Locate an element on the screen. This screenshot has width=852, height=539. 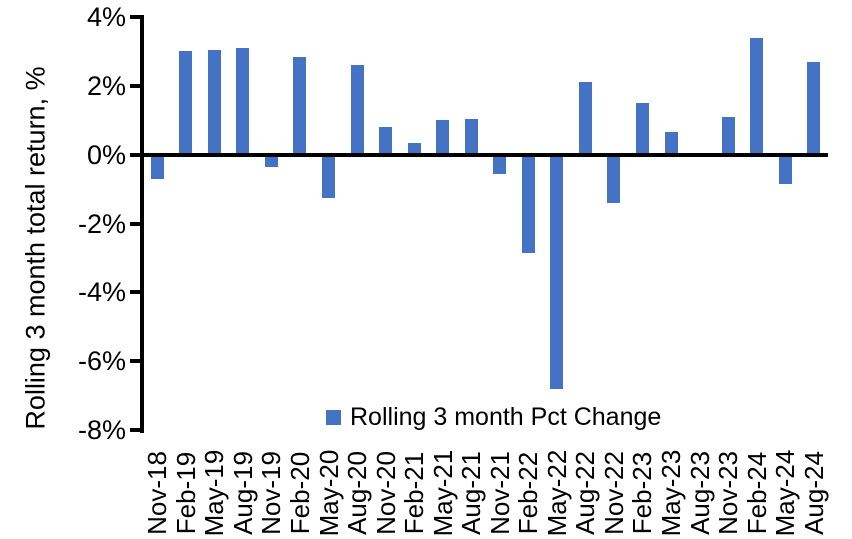
legend-label: Rolling 3 month Pct Change is located at coordinates (506, 417).